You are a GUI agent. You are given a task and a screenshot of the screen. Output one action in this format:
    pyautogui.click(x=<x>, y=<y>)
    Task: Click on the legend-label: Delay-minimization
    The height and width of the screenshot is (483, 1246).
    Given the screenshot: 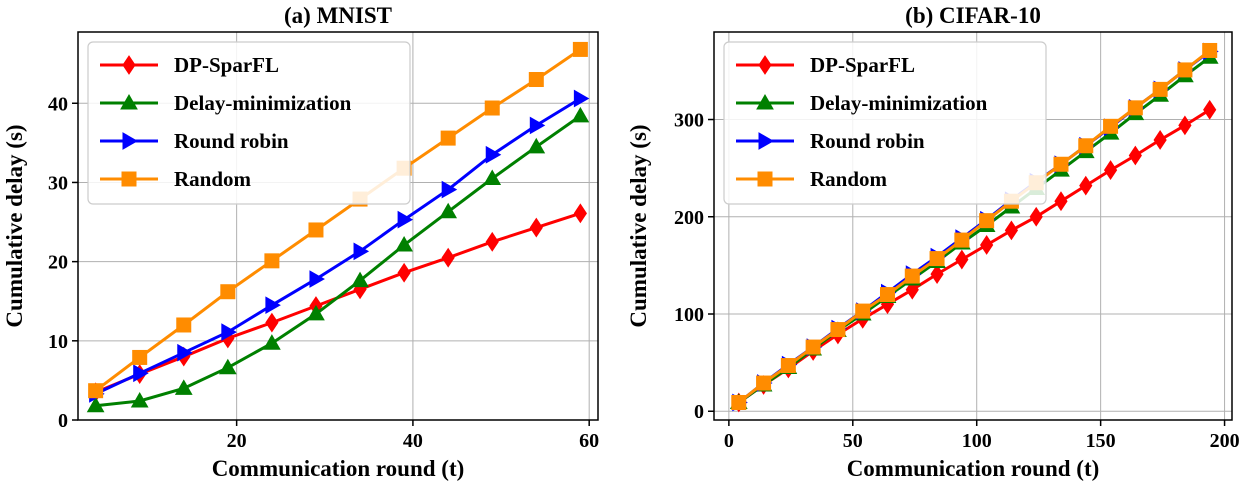 What is the action you would take?
    pyautogui.click(x=899, y=103)
    